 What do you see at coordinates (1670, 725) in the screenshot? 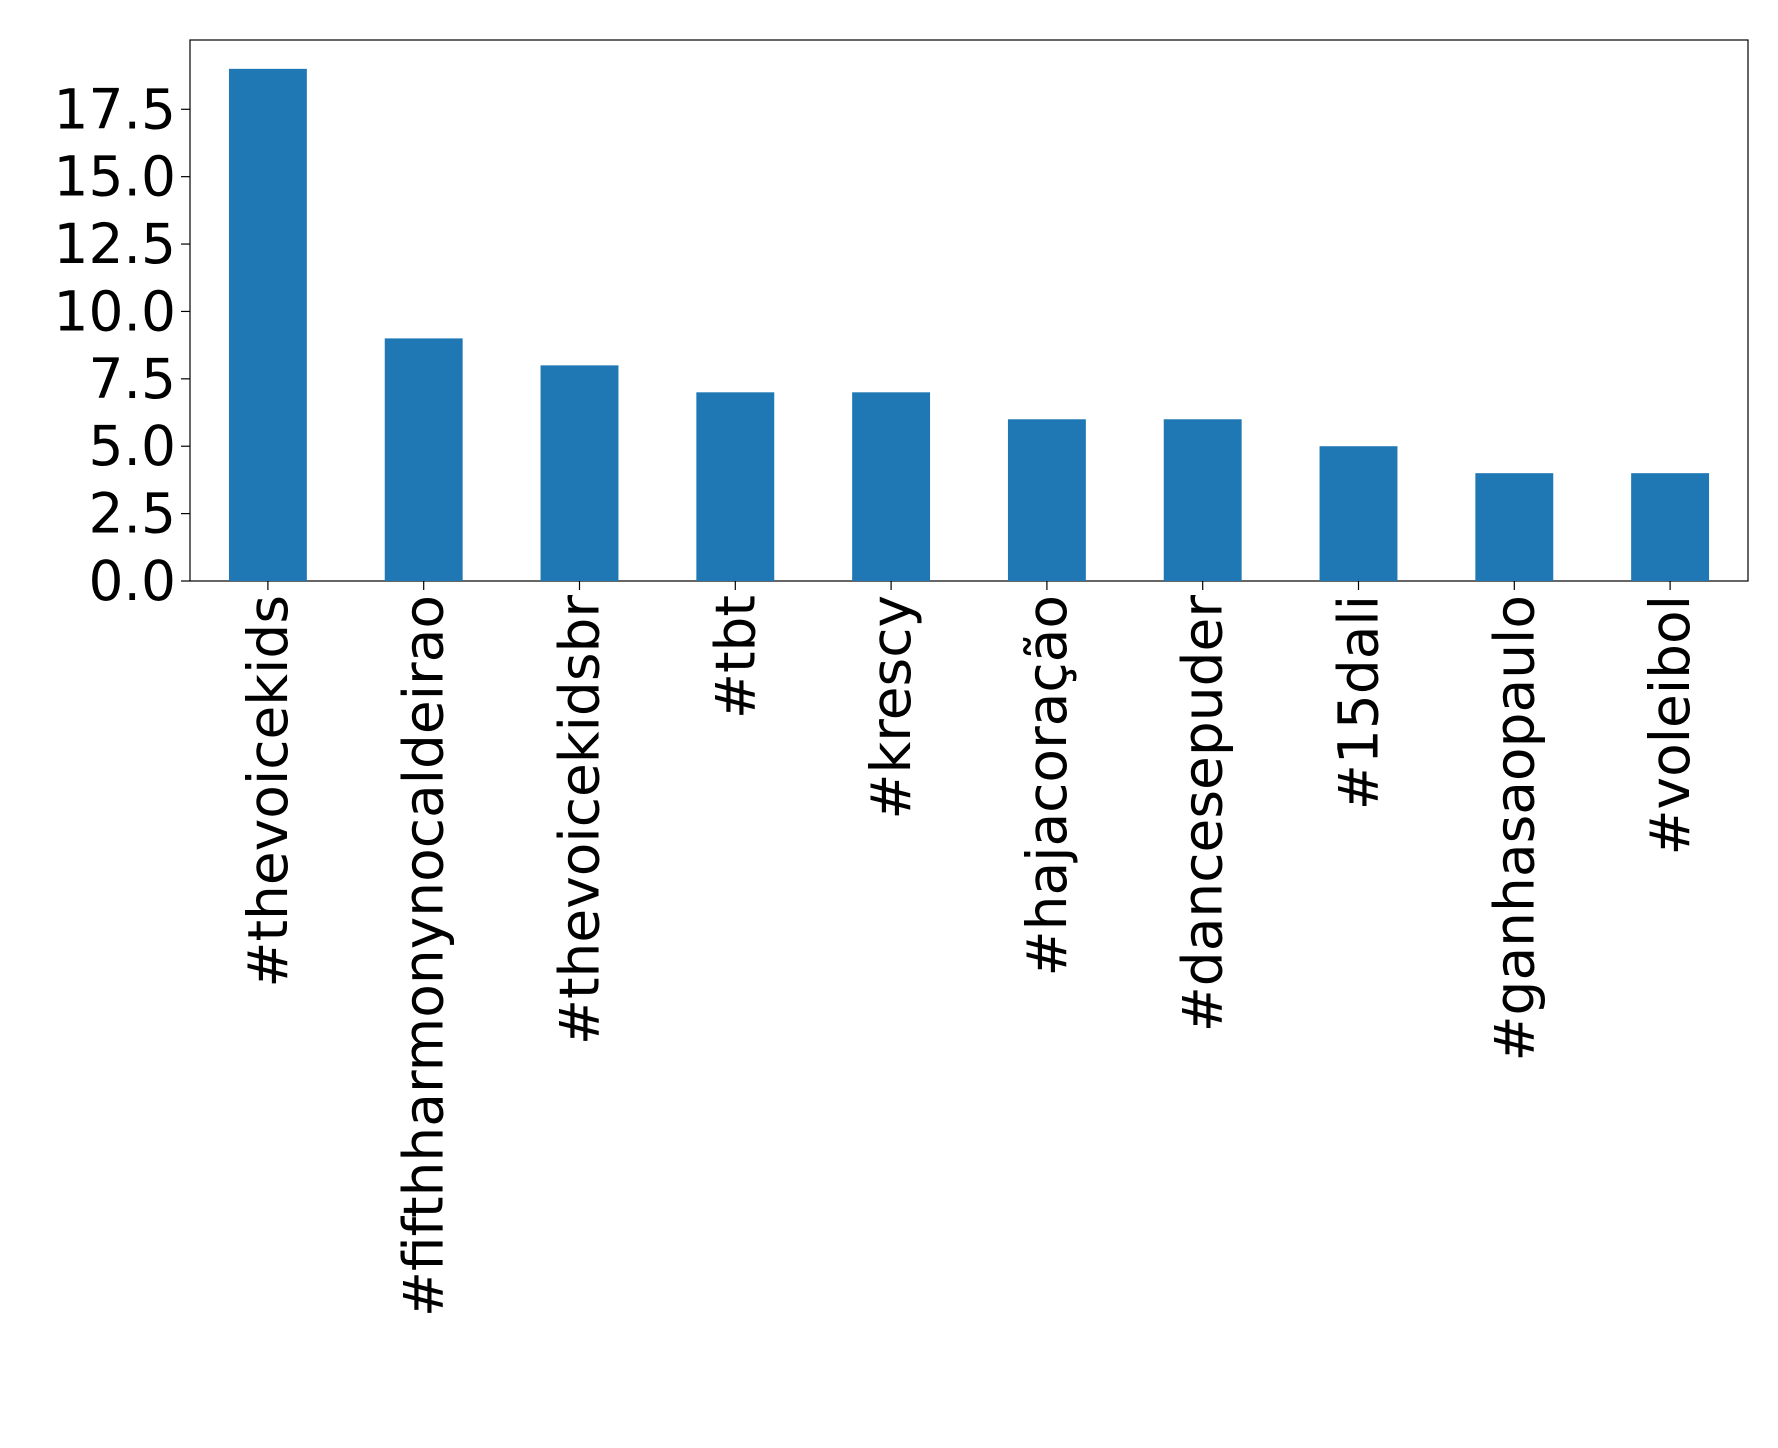
I see `x-tick-label: #voleibol` at bounding box center [1670, 725].